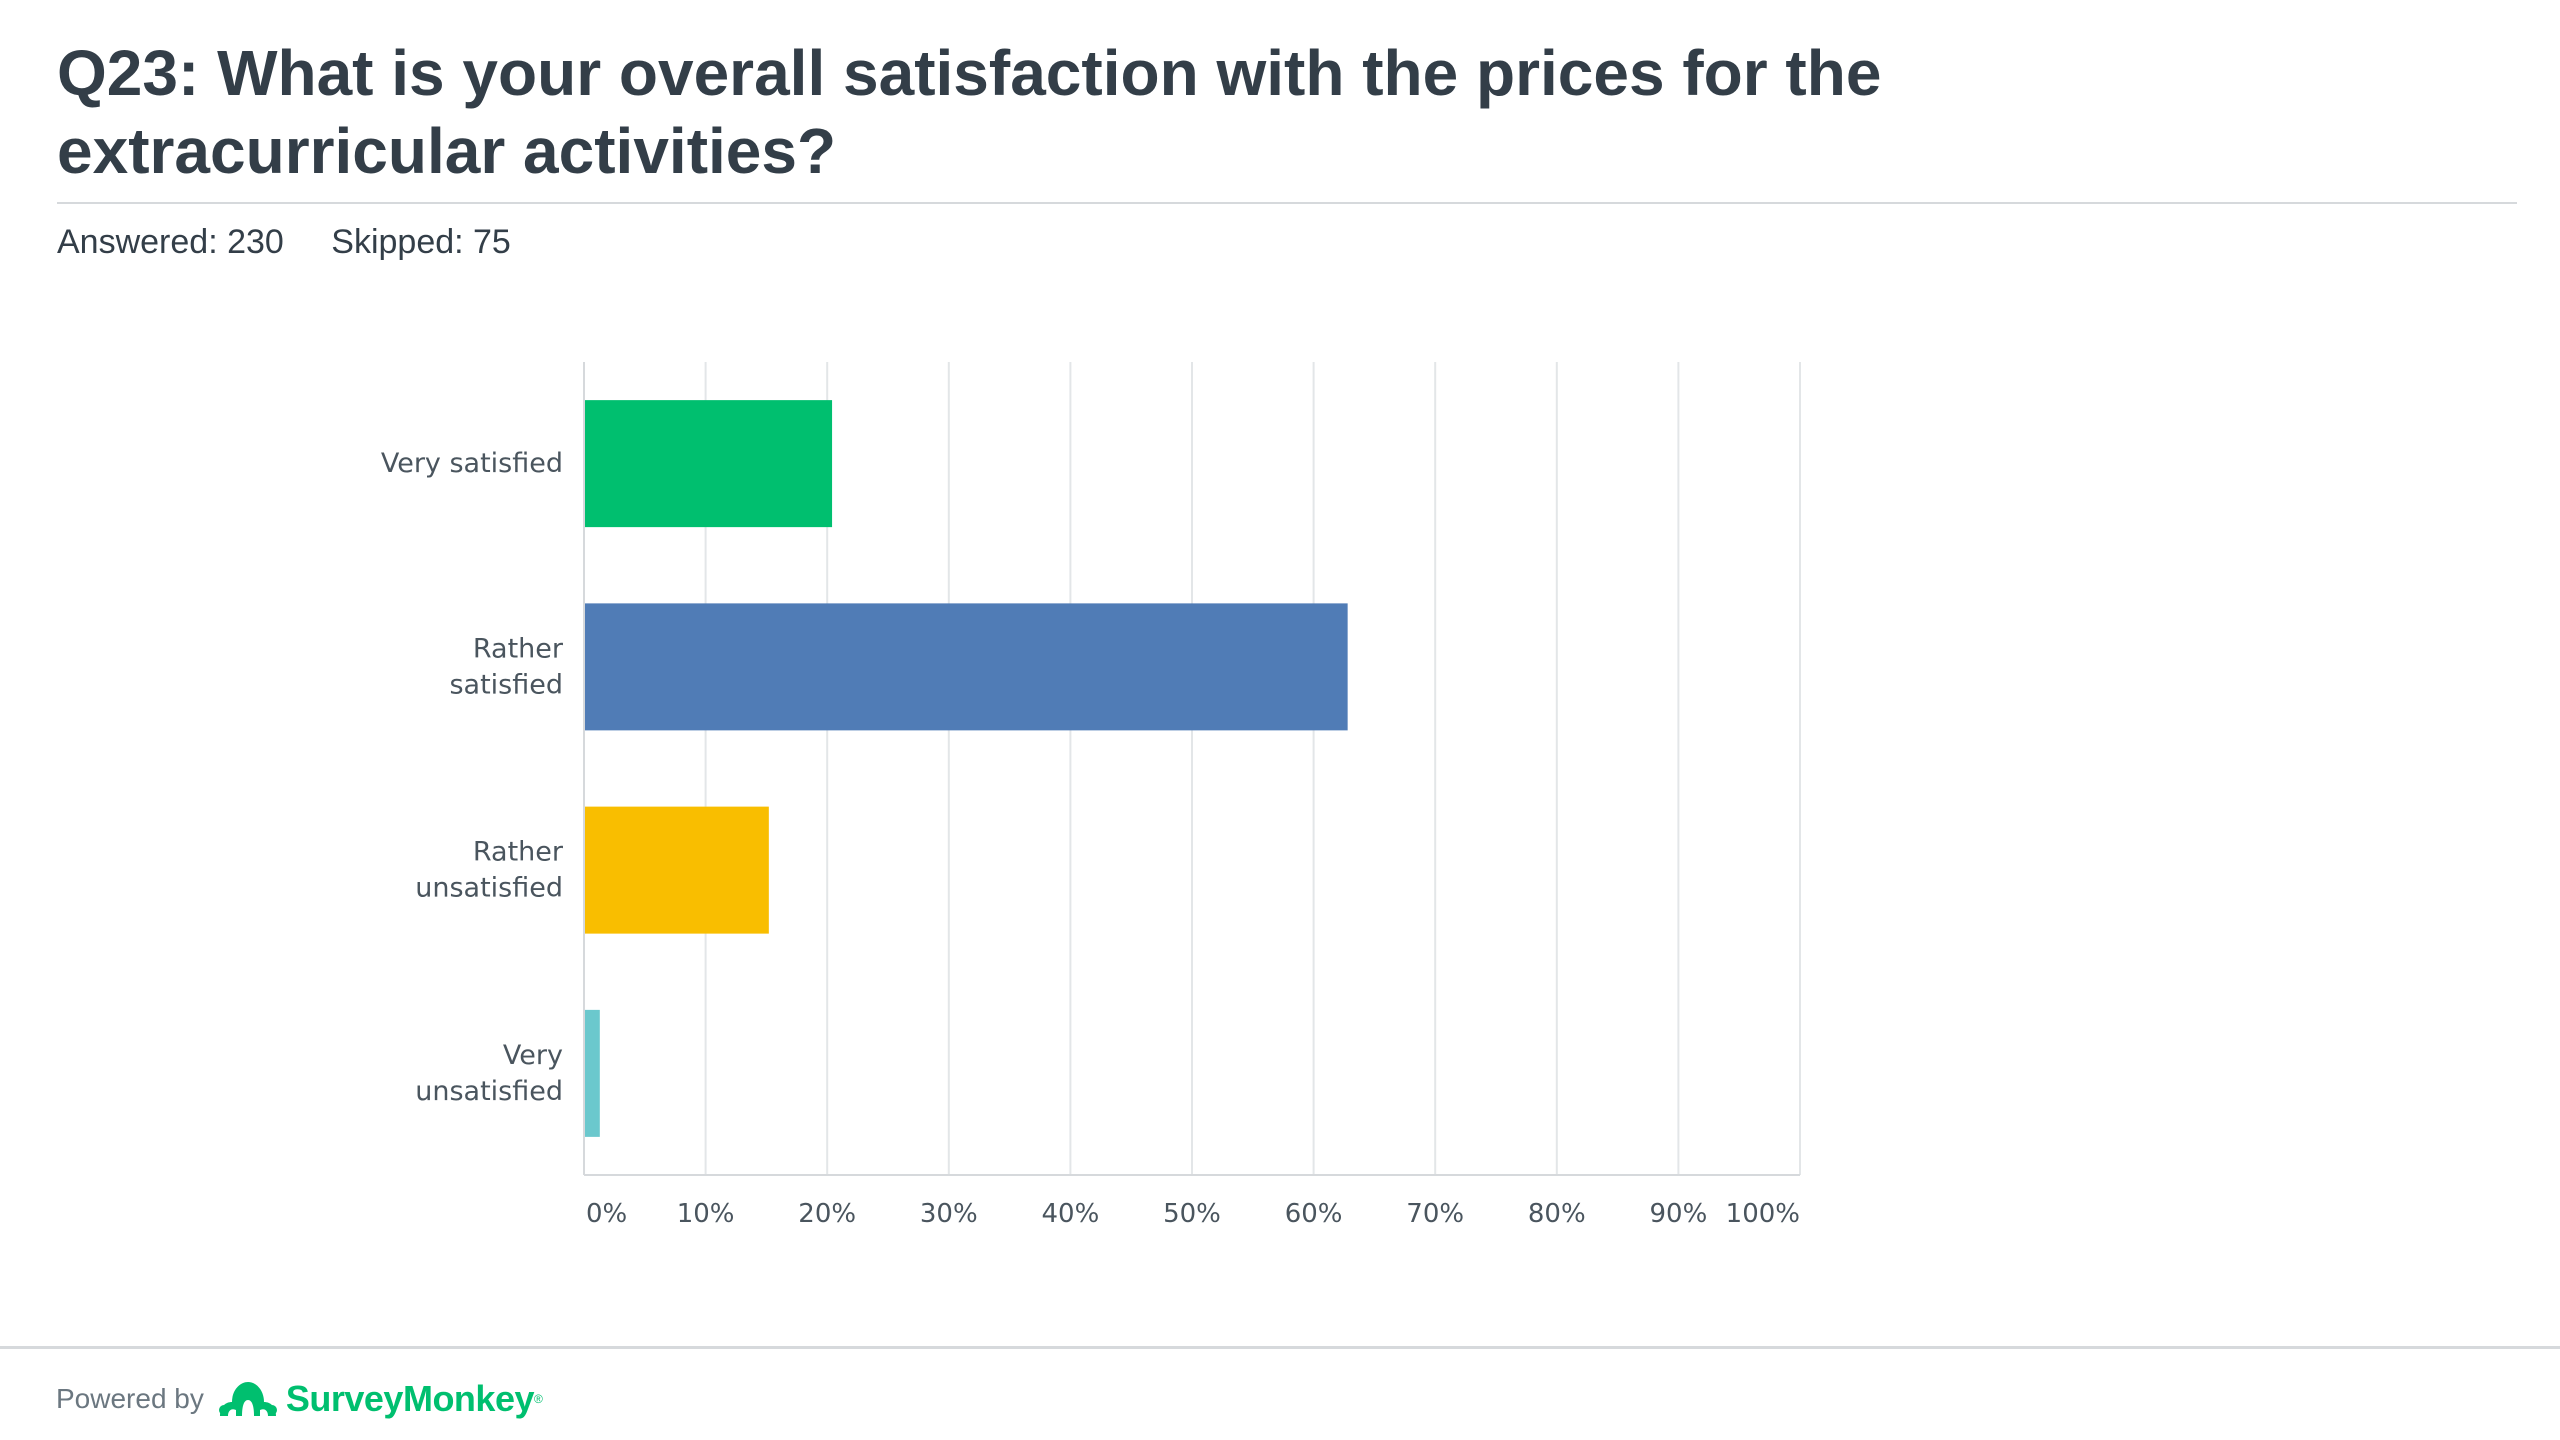 Image resolution: width=2560 pixels, height=1440 pixels. What do you see at coordinates (1557, 1214) in the screenshot?
I see `x-tick-label: 80%` at bounding box center [1557, 1214].